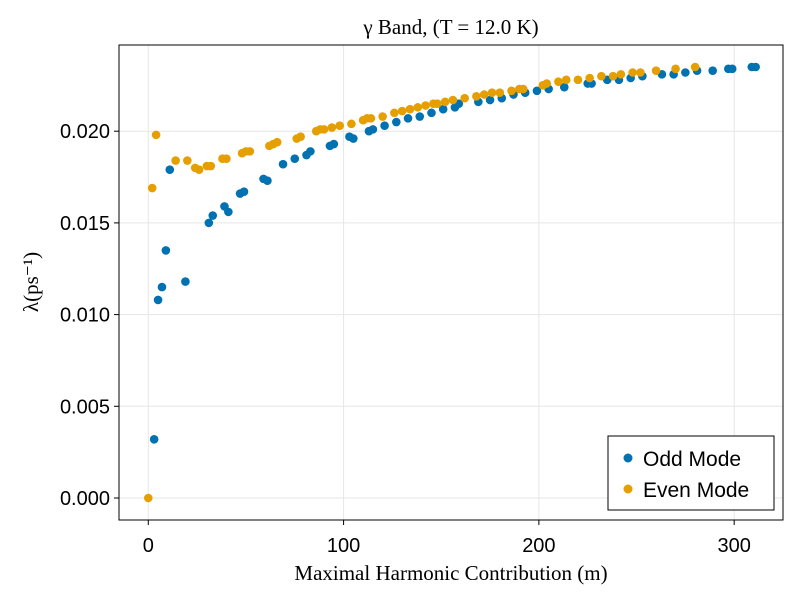 The height and width of the screenshot is (600, 800). I want to click on x-tick-label: 0, so click(148, 546).